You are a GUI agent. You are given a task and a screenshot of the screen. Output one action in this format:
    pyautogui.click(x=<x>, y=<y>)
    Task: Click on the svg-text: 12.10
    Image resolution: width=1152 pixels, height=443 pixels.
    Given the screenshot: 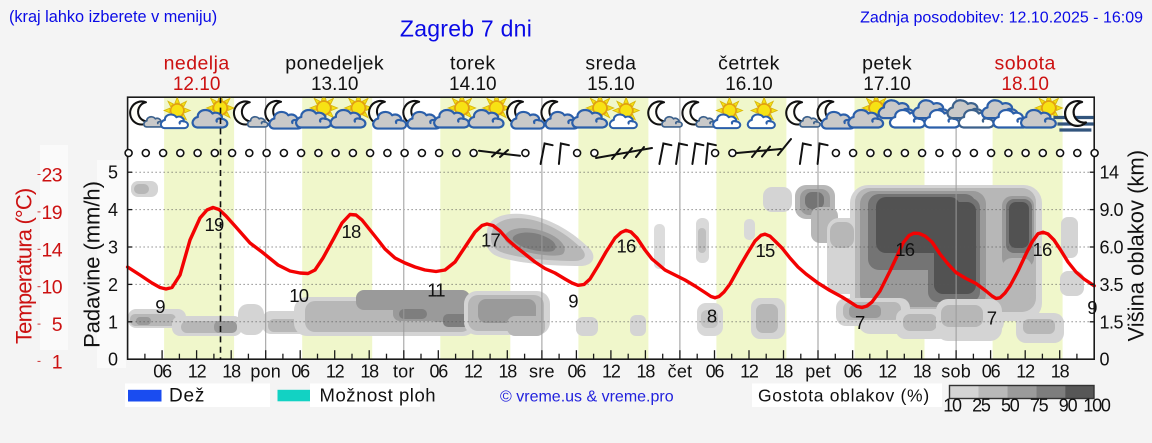 What is the action you would take?
    pyautogui.click(x=197, y=84)
    